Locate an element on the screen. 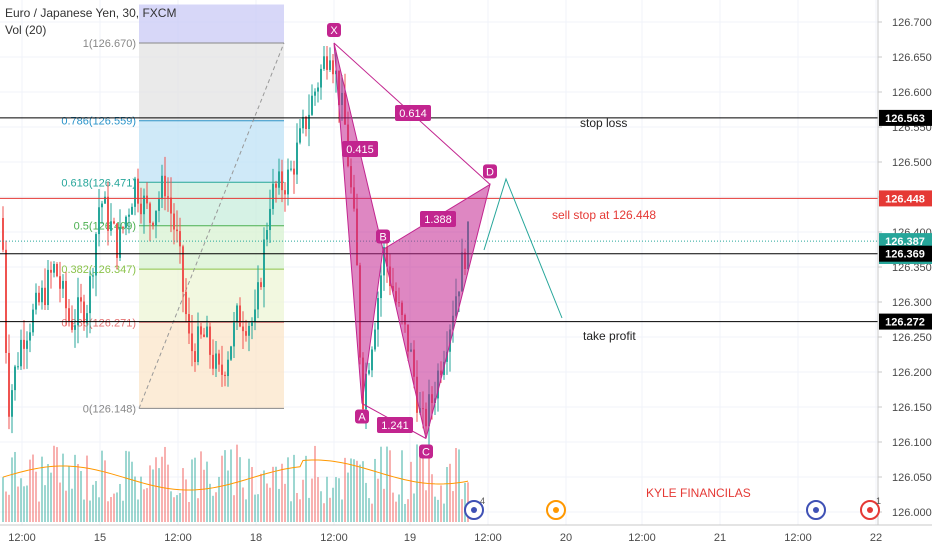 Image resolution: width=932 pixels, height=555 pixels. pattern-point-box-C is located at coordinates (426, 451).